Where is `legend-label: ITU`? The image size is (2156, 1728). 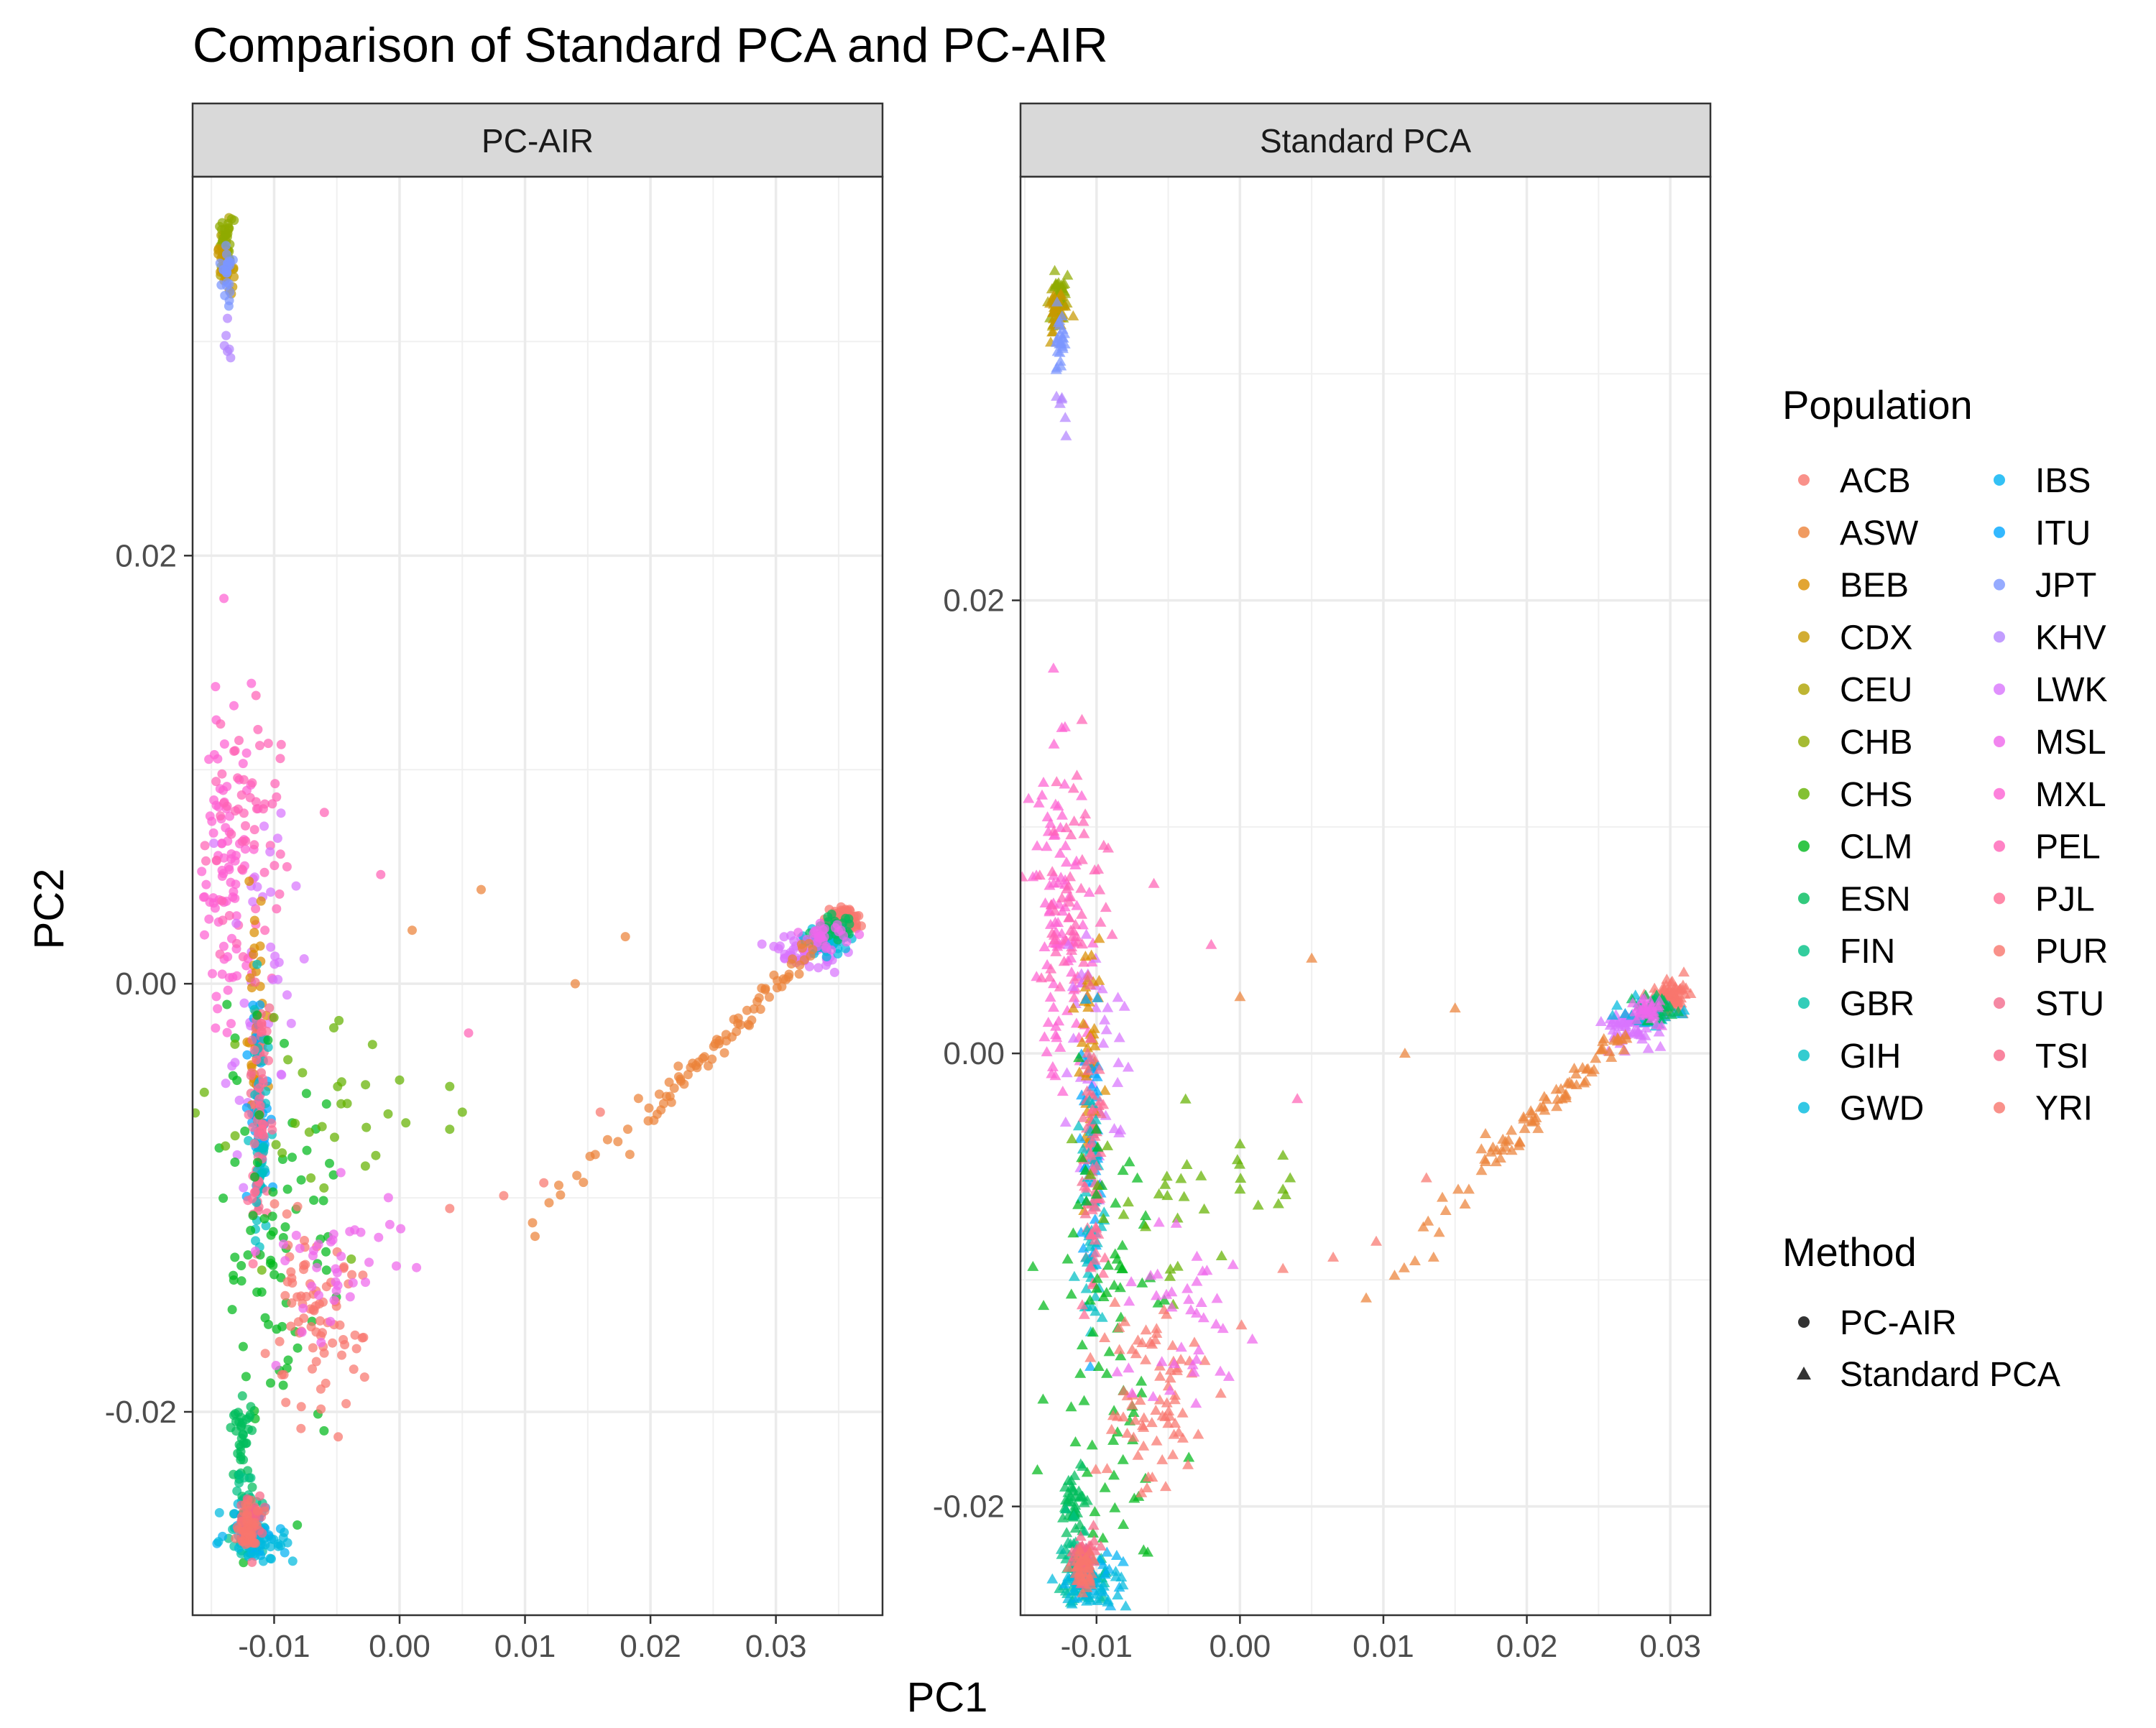
legend-label: ITU is located at coordinates (2063, 533).